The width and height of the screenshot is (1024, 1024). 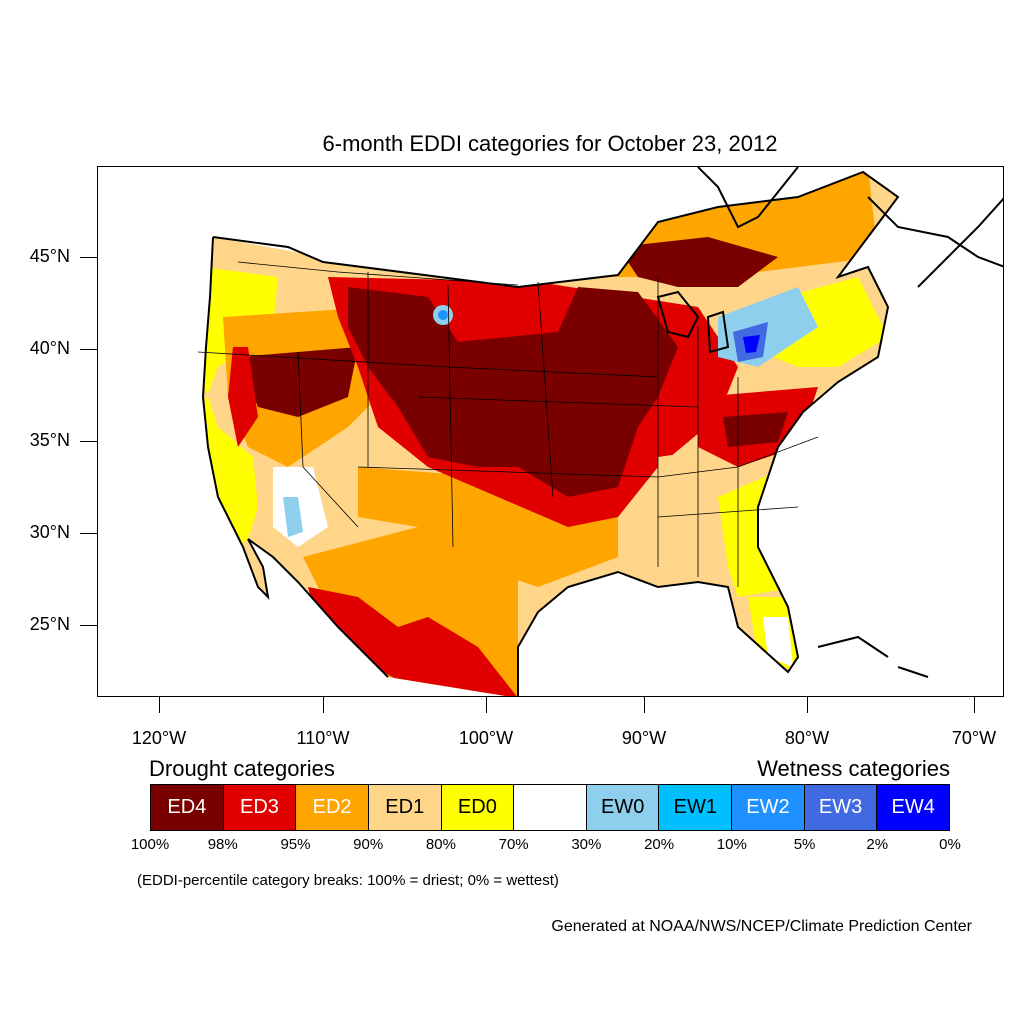 I want to click on great-lakes, so click(x=693, y=322).